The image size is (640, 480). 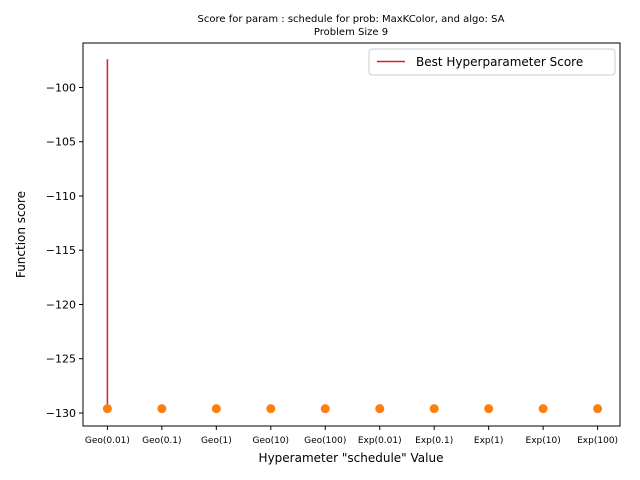 What do you see at coordinates (61, 304) in the screenshot?
I see `y-tick-label: −120` at bounding box center [61, 304].